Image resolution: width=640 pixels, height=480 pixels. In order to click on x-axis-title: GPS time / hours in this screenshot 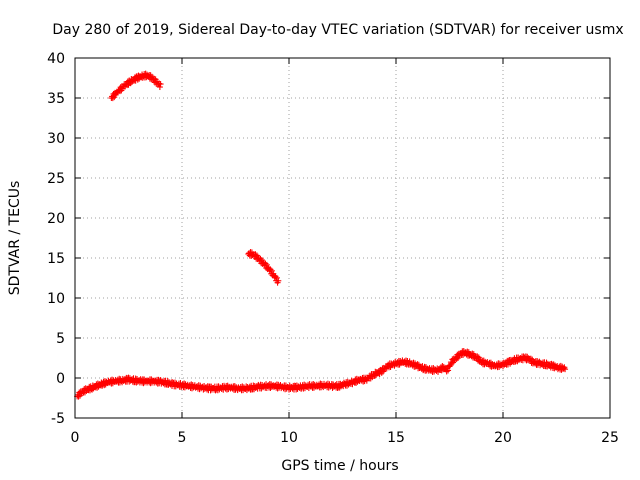, I will do `click(339, 466)`.